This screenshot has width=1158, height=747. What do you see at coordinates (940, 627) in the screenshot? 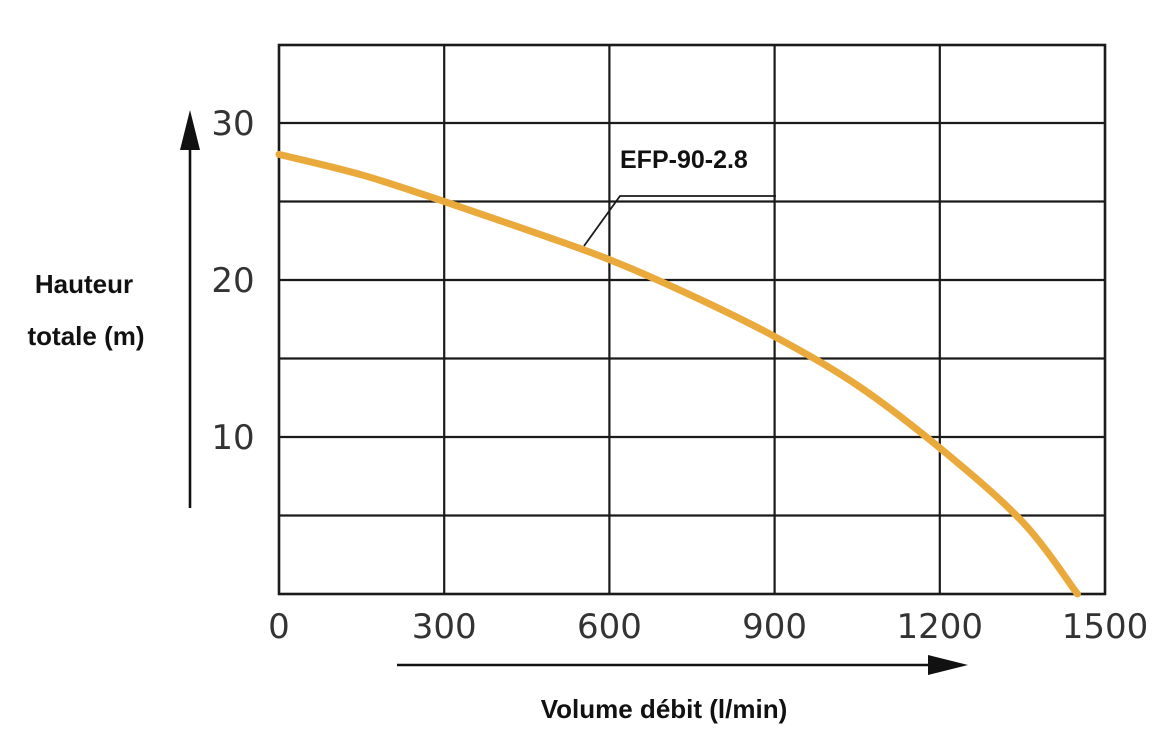
I see `x-tick-label-1200: 1200` at bounding box center [940, 627].